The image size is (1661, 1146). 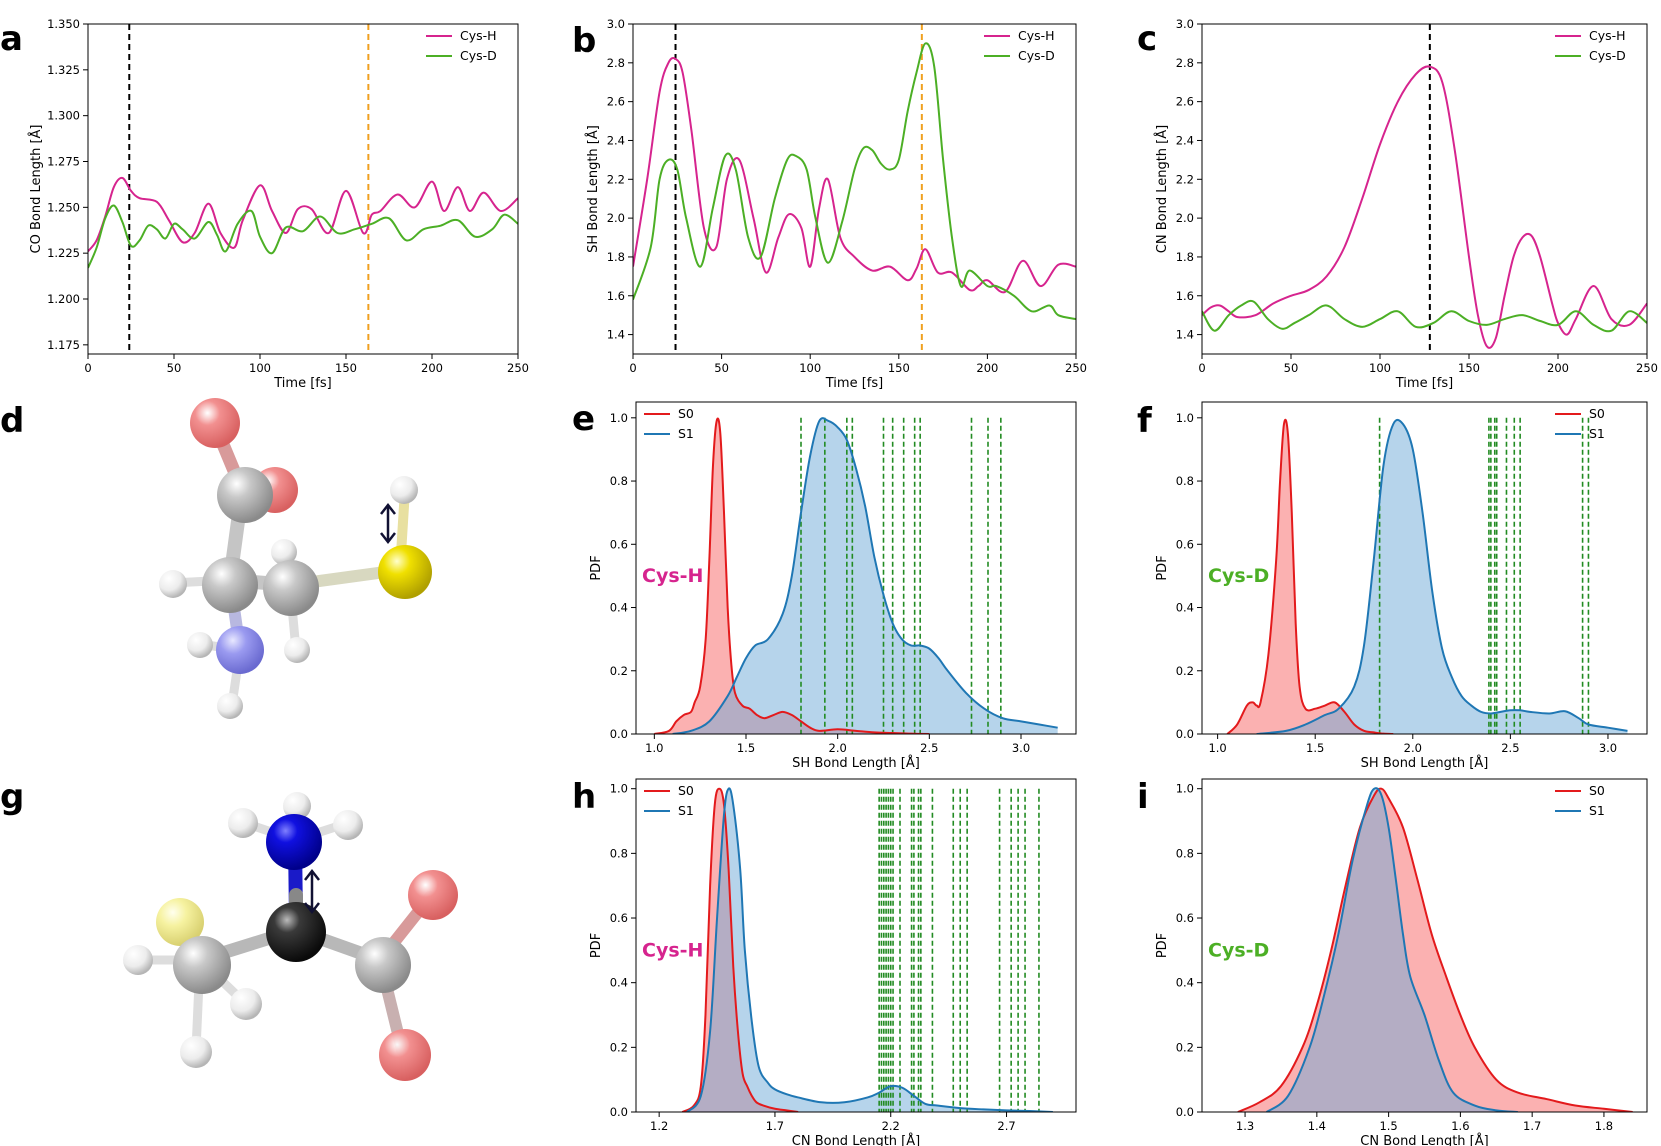 What do you see at coordinates (284, 552) in the screenshot?
I see `atom-hydrogen-c3a` at bounding box center [284, 552].